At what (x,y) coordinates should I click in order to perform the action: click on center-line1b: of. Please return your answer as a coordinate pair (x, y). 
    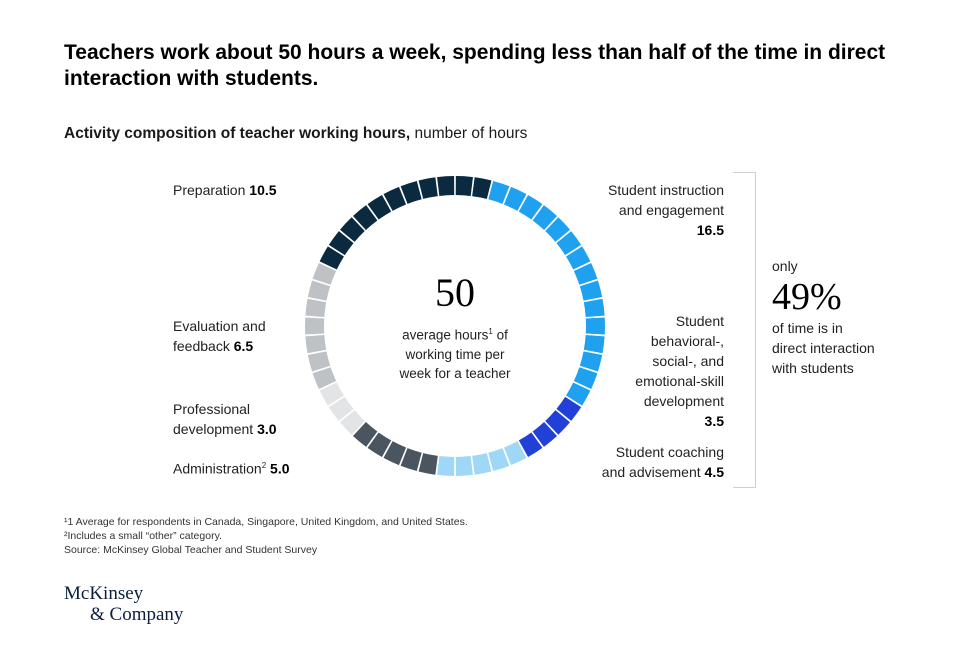
    Looking at the image, I should click on (500, 335).